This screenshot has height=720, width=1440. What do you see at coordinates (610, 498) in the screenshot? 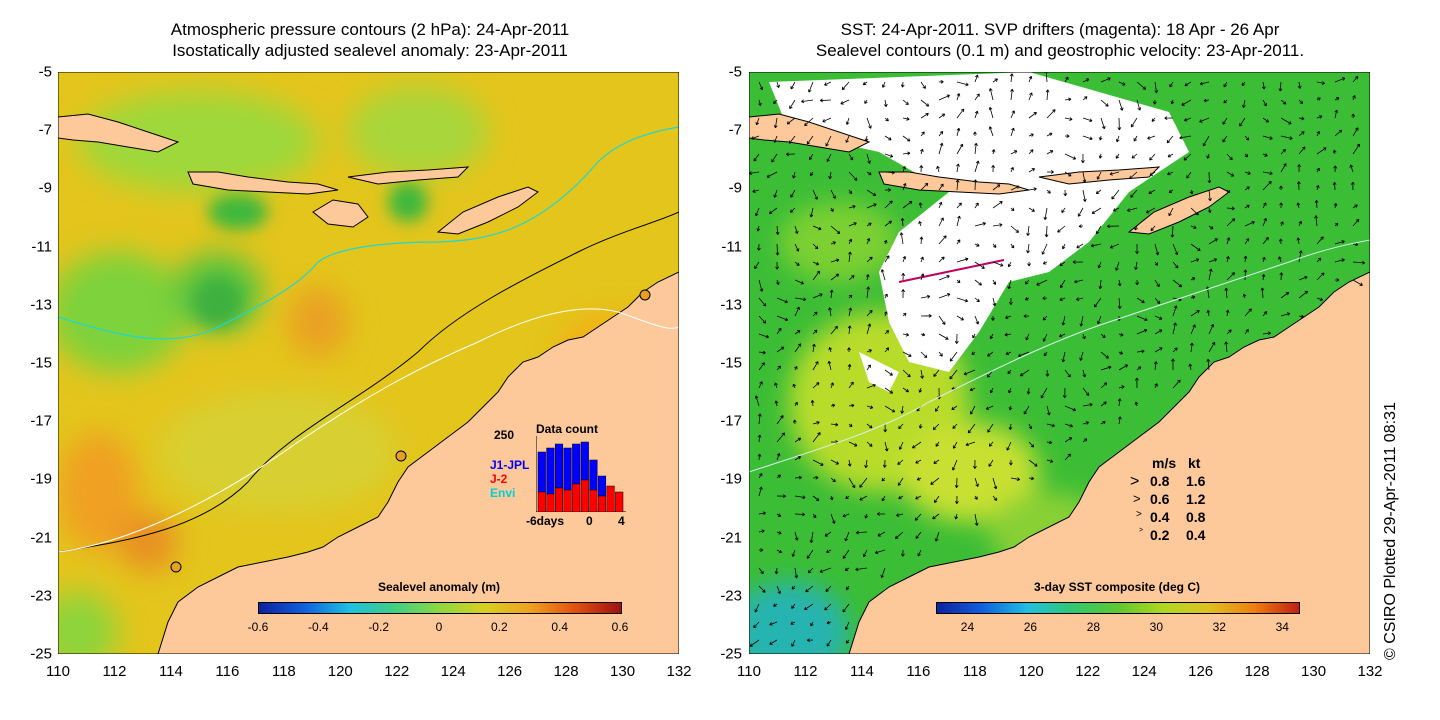
I see `inset-bar-j2` at bounding box center [610, 498].